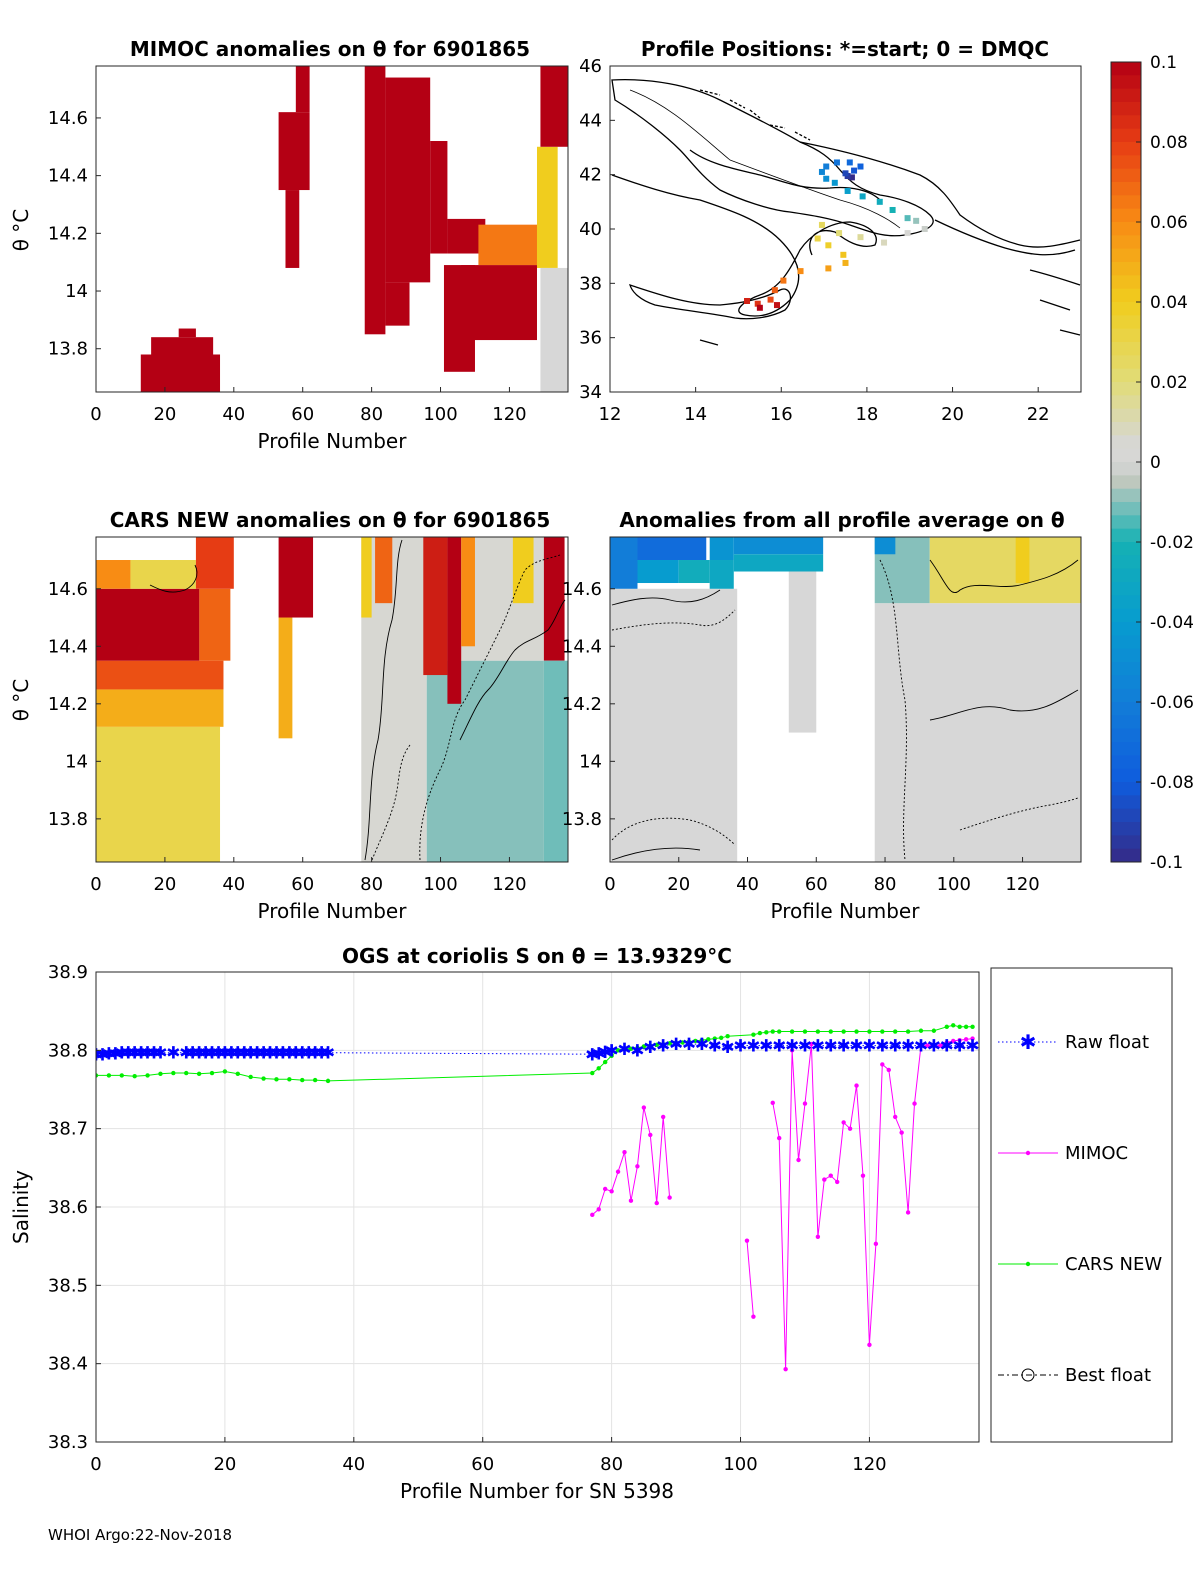 Image resolution: width=1200 pixels, height=1575 pixels. What do you see at coordinates (678, 884) in the screenshot?
I see `avg-xtick-label: 20` at bounding box center [678, 884].